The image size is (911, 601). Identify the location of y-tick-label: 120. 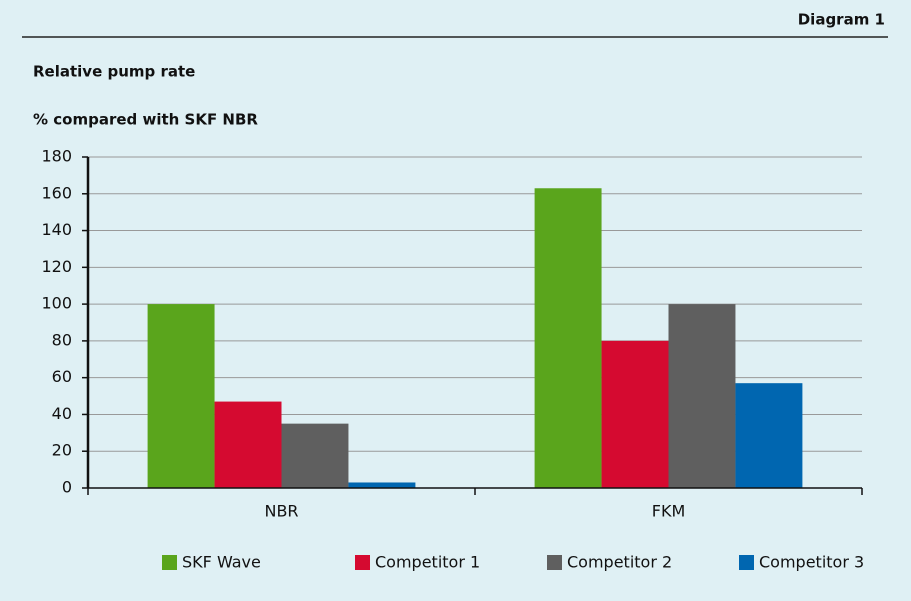
(56, 266).